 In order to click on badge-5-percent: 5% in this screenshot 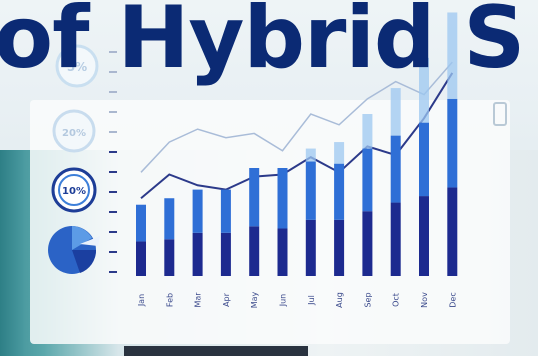, I will do `click(77, 66)`.